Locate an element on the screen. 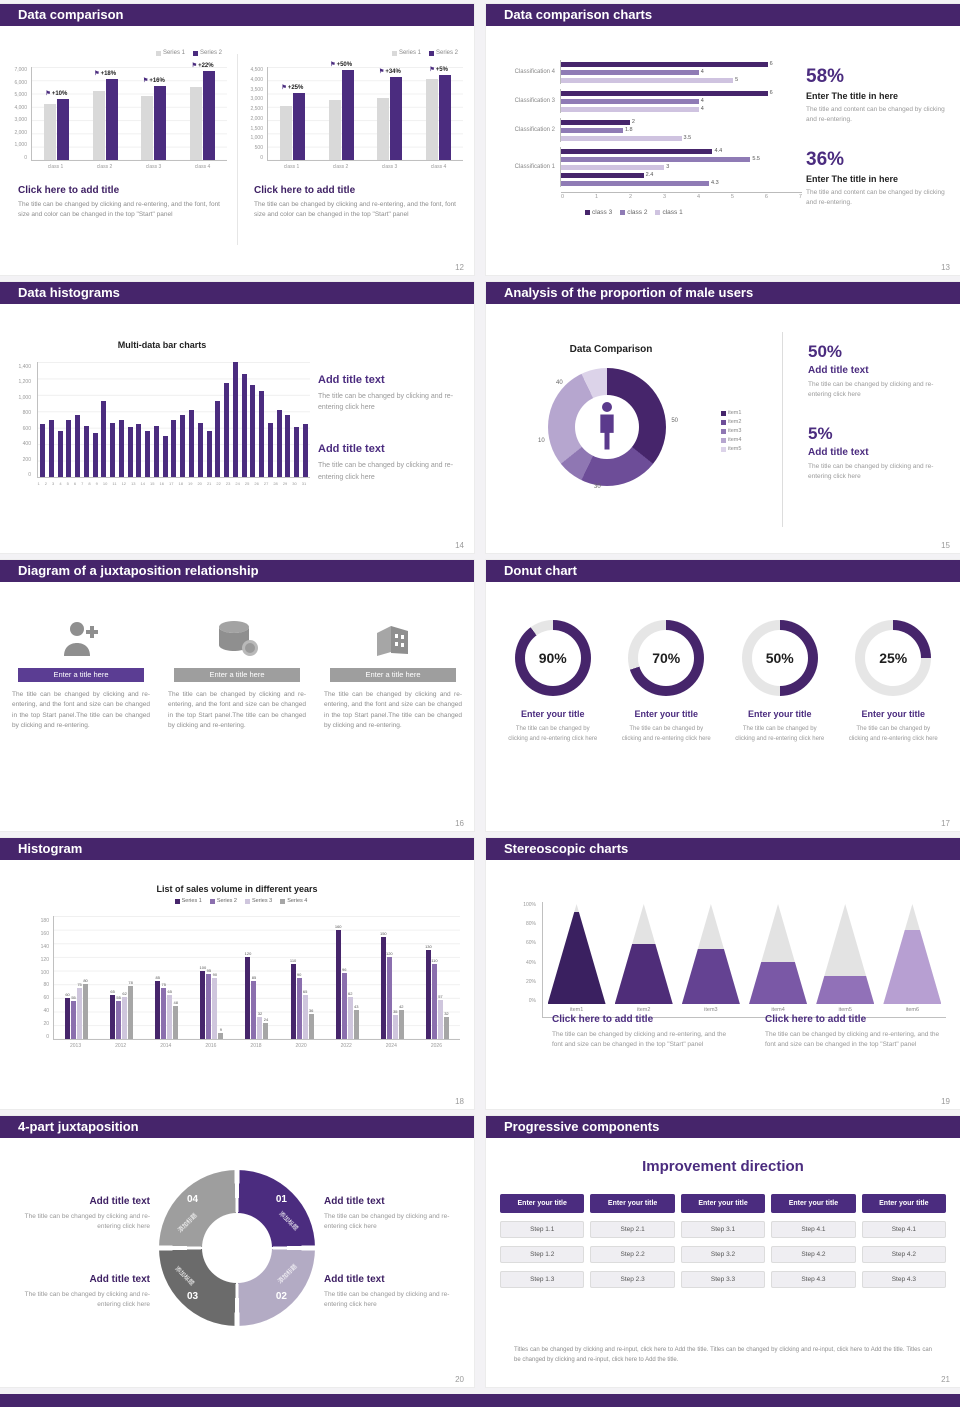 The height and width of the screenshot is (1407, 960). cone-item: item4 is located at coordinates (778, 960).